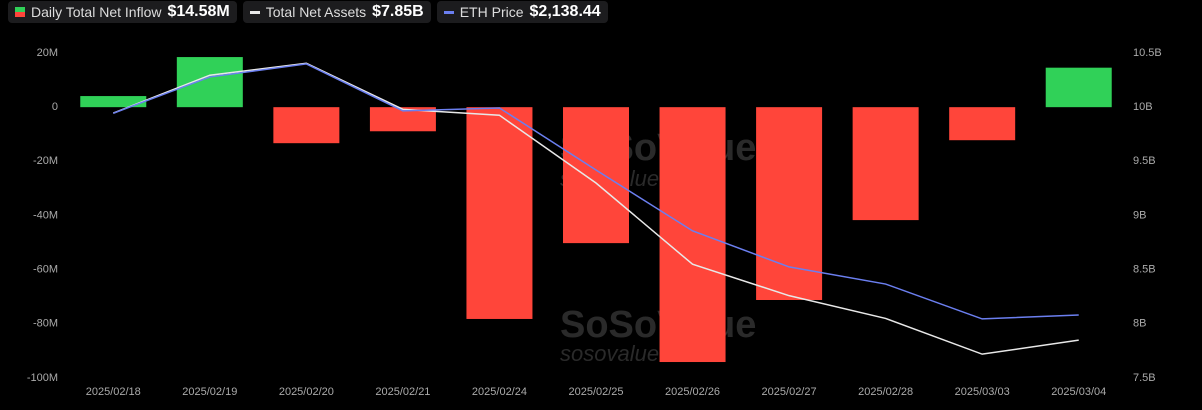 The height and width of the screenshot is (410, 1202). What do you see at coordinates (113, 392) in the screenshot?
I see `x-tick-label: 2025/02/18` at bounding box center [113, 392].